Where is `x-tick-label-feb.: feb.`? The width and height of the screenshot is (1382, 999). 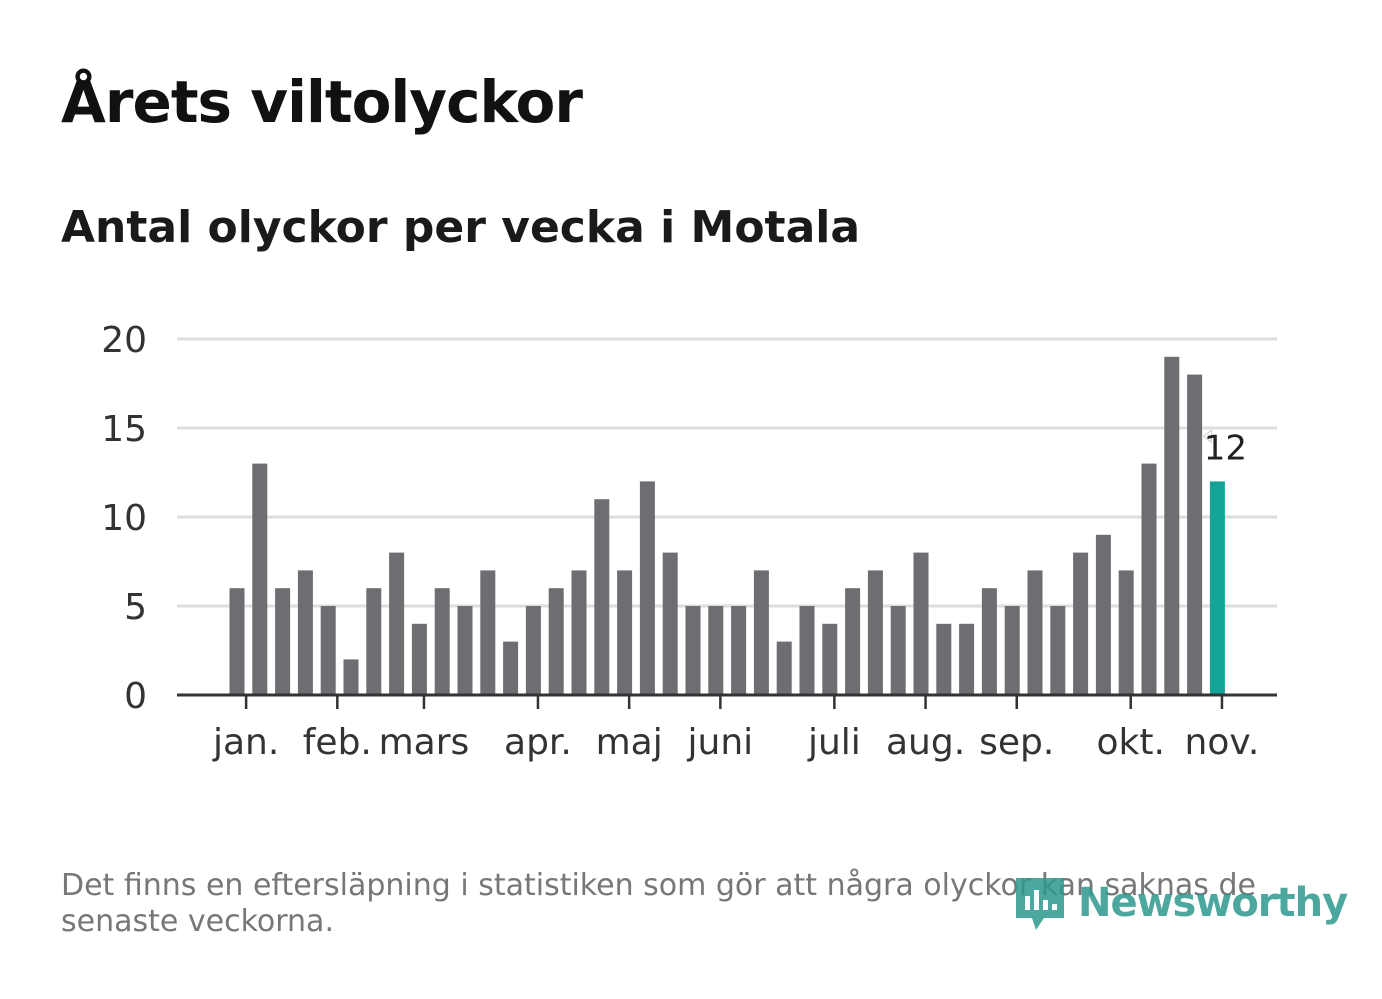
x-tick-label-feb.: feb. is located at coordinates (337, 742).